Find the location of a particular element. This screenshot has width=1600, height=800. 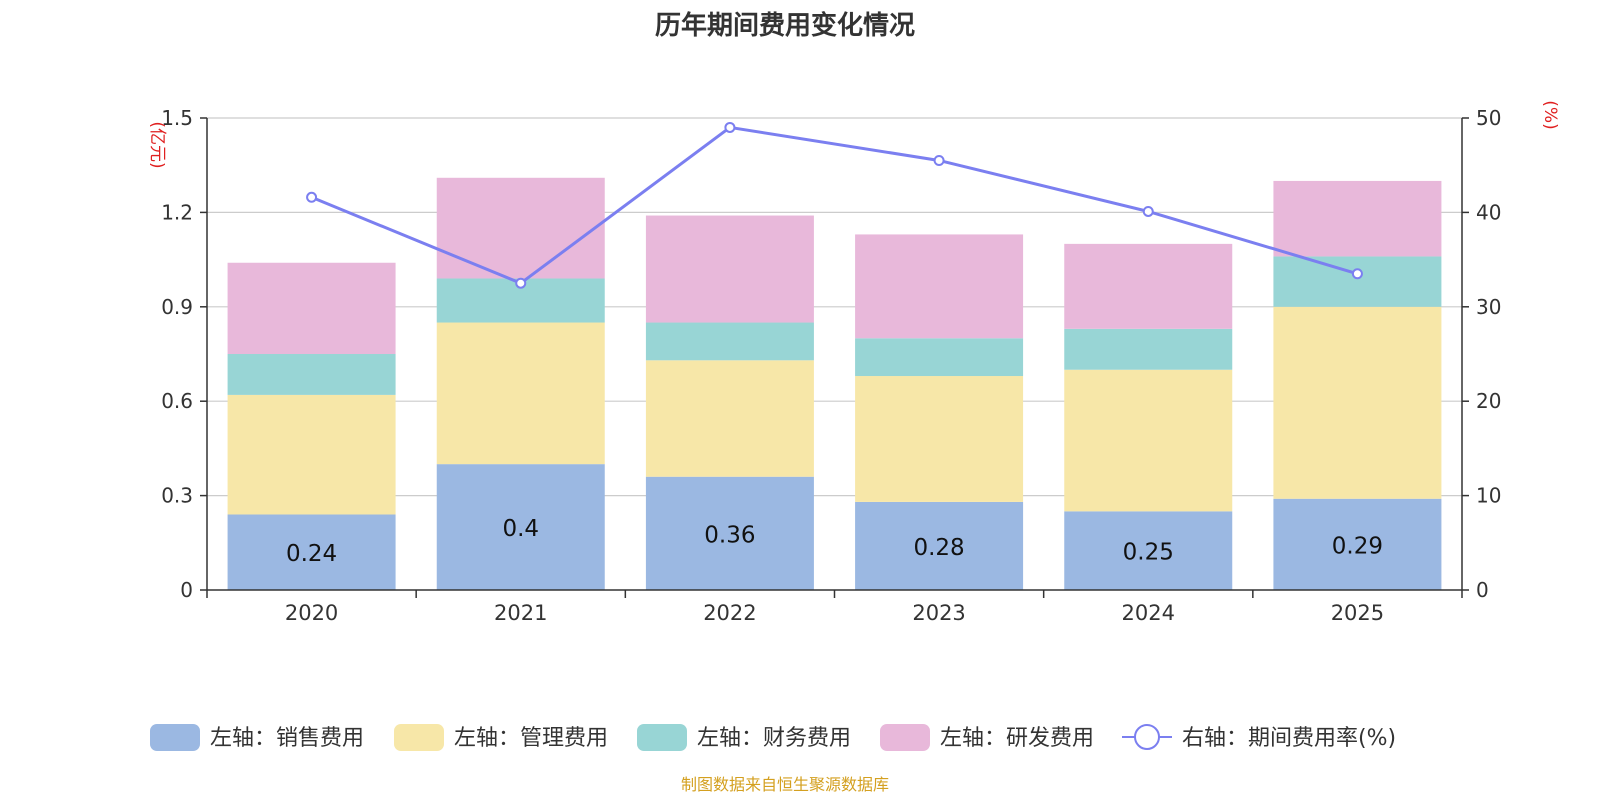

rate-line is located at coordinates (834, 205).